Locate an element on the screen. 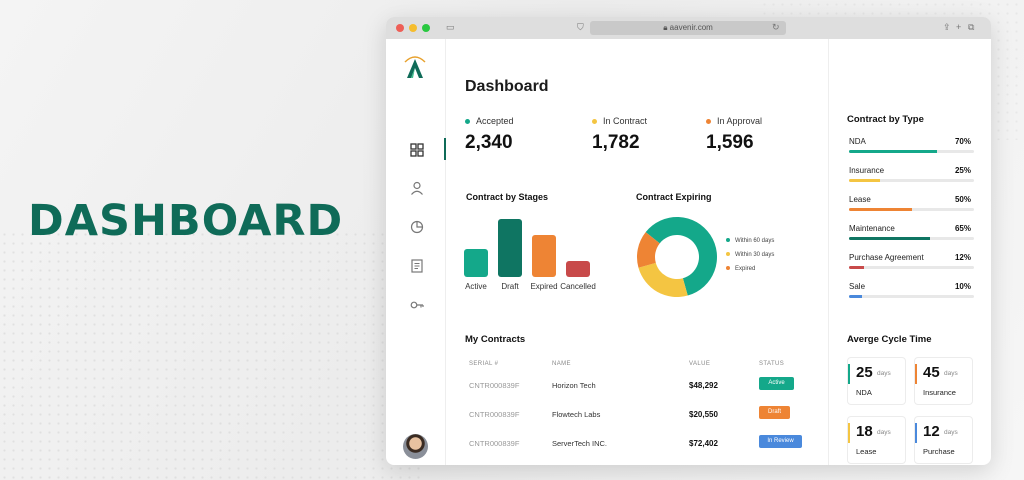  legend-label: Expired is located at coordinates (745, 269).